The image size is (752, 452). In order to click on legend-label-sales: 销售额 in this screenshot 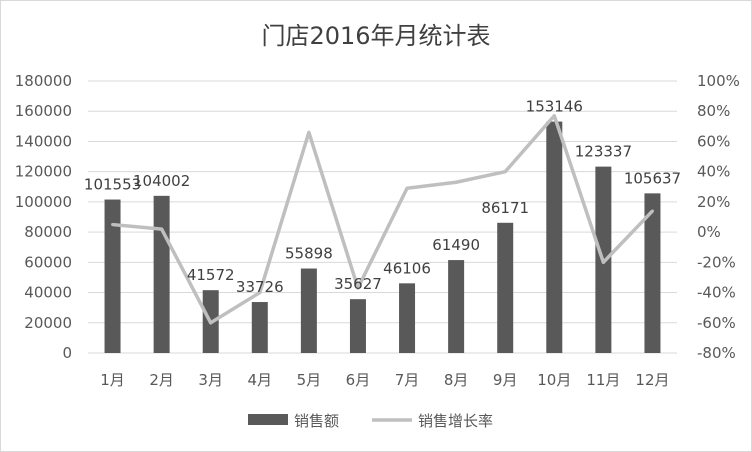, I will do `click(316, 421)`.